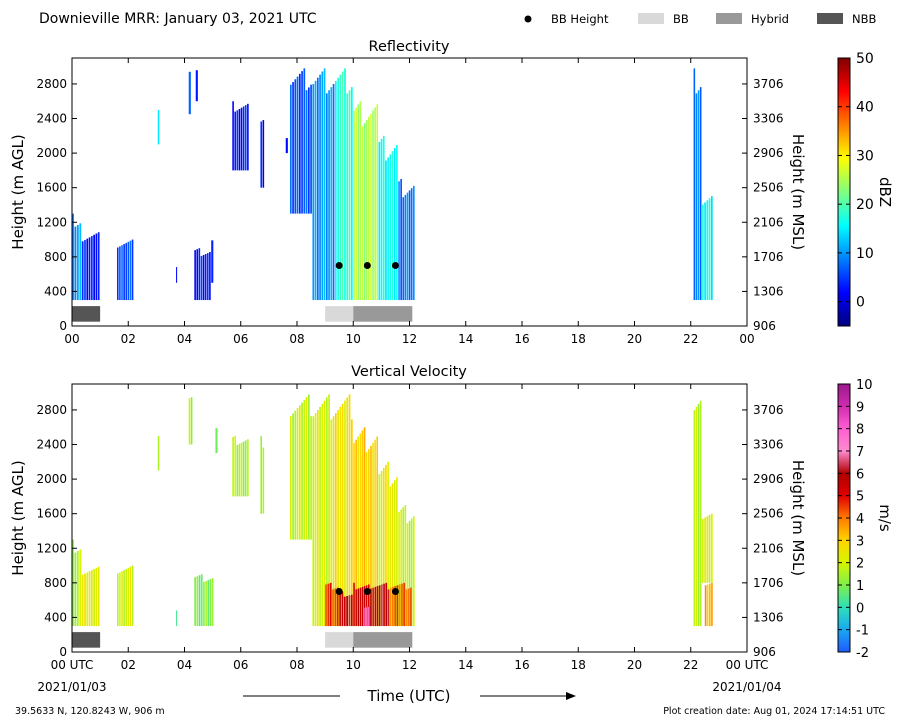 Image resolution: width=900 pixels, height=725 pixels. Describe the element at coordinates (409, 372) in the screenshot. I see `velocity-title: Vertical Velocity` at that location.